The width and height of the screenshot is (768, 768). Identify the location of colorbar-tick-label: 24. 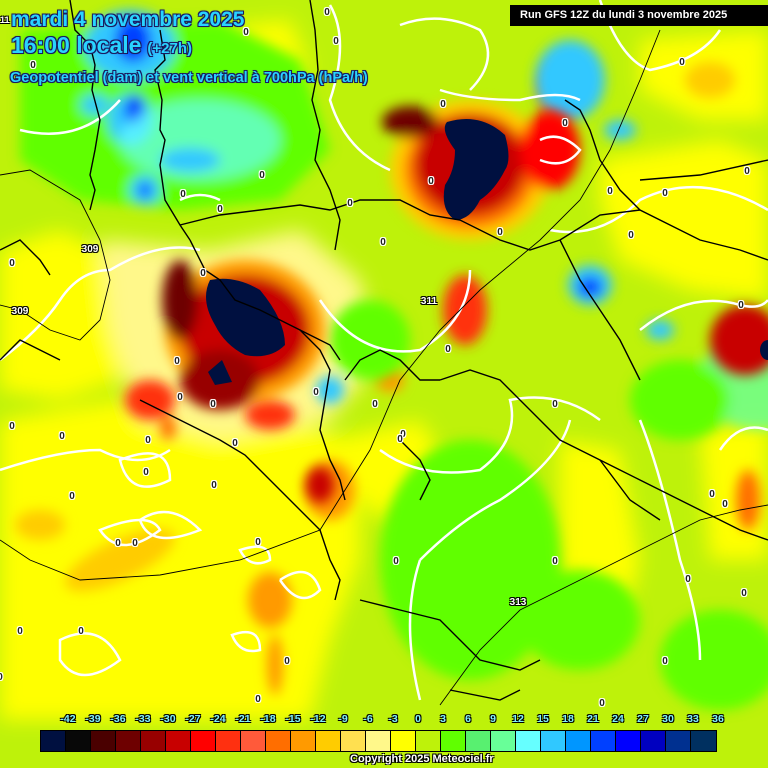
(618, 719).